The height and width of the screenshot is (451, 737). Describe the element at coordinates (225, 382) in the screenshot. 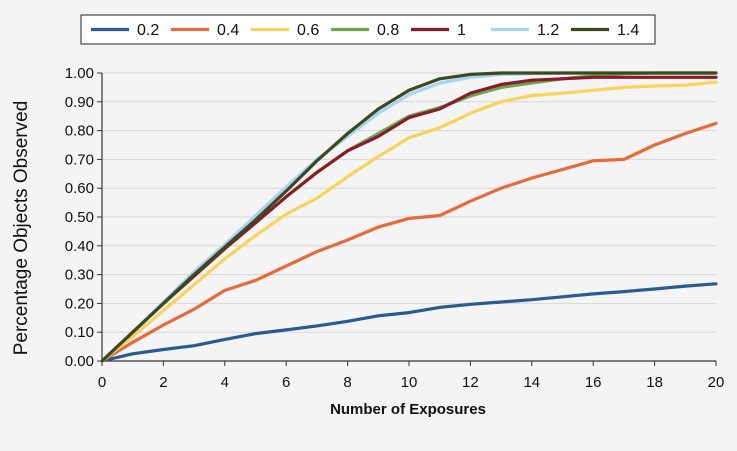

I see `x-tick-label: 4` at that location.